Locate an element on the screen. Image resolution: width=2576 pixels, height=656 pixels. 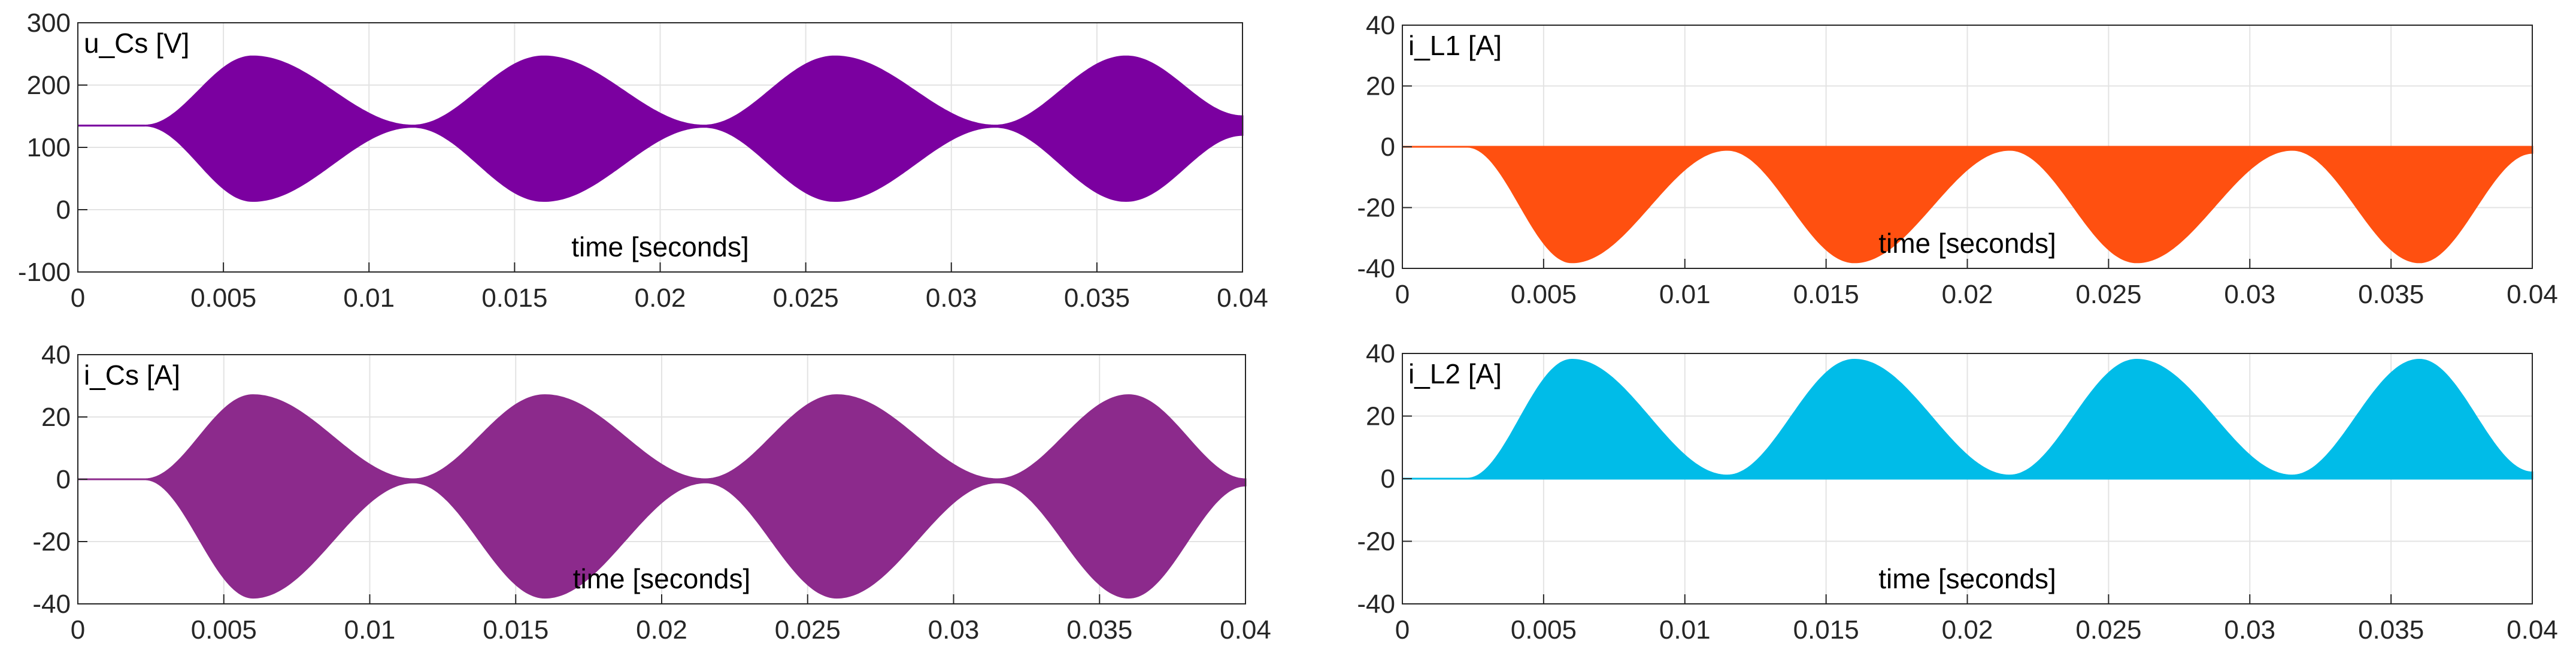
chart-title: i_L1 [A] is located at coordinates (1455, 45).